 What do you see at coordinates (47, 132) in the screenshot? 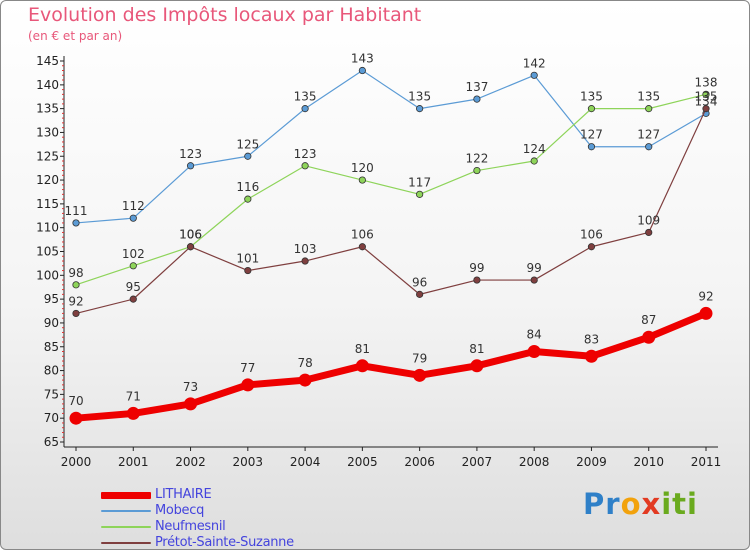
I see `y-tick-label: 130` at bounding box center [47, 132].